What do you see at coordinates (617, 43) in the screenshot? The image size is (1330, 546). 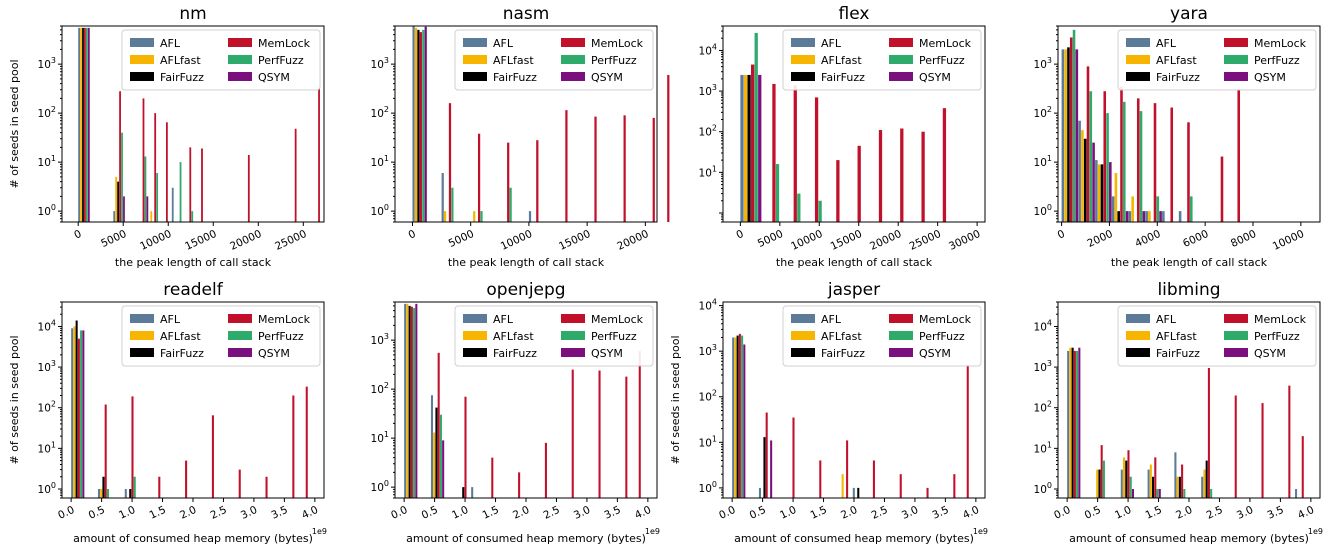 I see `legend-label-MemLock: MemLock` at bounding box center [617, 43].